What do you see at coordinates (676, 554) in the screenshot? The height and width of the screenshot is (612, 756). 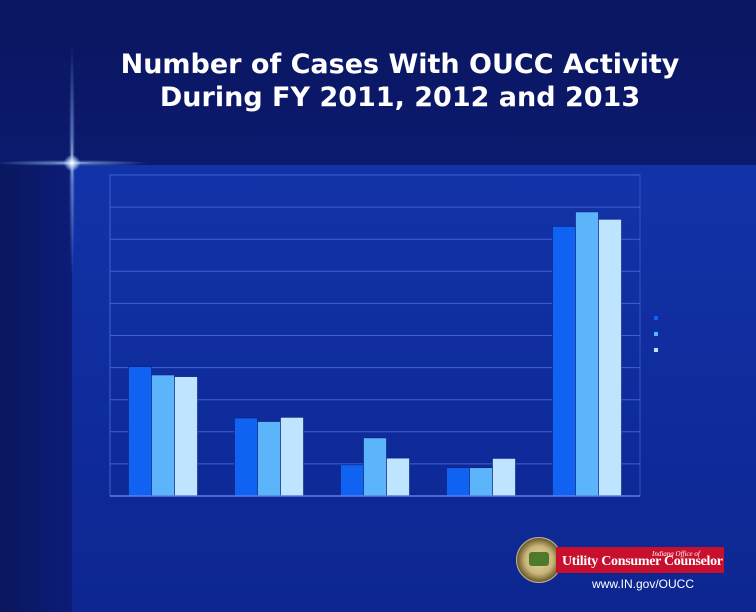 I see `logo-subtext: Indiana Office of` at bounding box center [676, 554].